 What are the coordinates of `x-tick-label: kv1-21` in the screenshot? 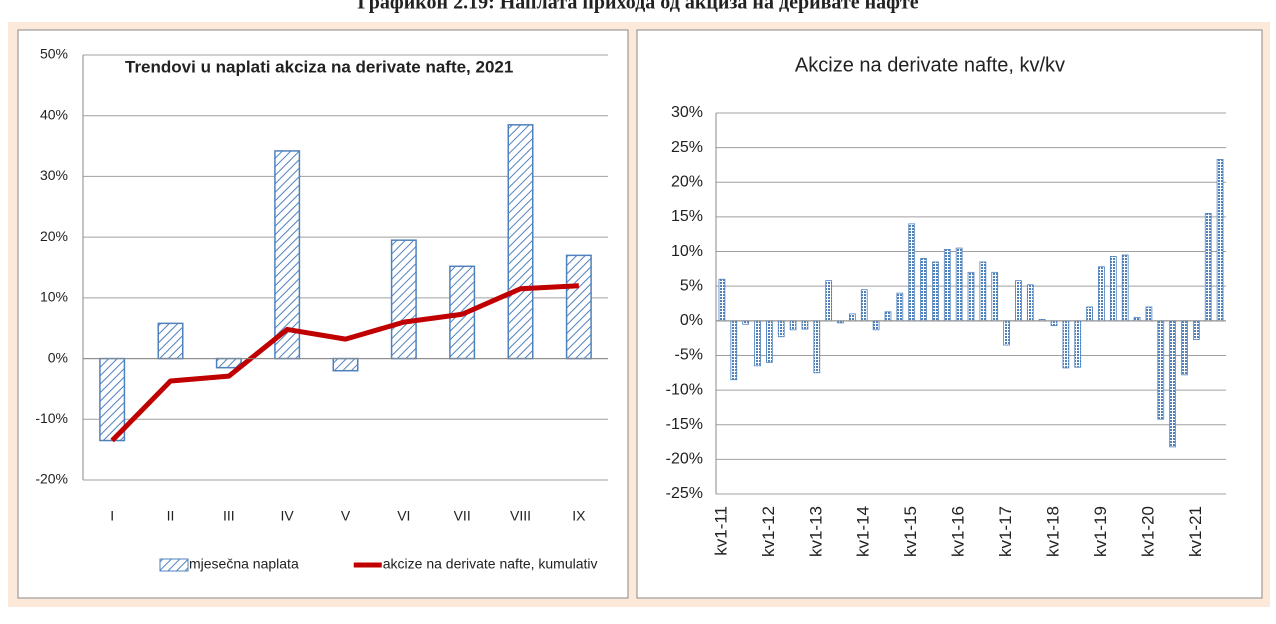 It's located at (1195, 531).